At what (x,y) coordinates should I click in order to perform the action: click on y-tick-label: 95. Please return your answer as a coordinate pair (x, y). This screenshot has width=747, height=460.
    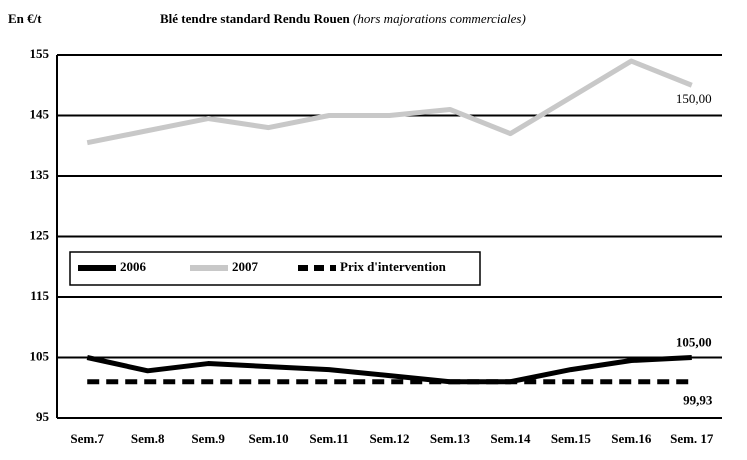
    Looking at the image, I should click on (43, 416).